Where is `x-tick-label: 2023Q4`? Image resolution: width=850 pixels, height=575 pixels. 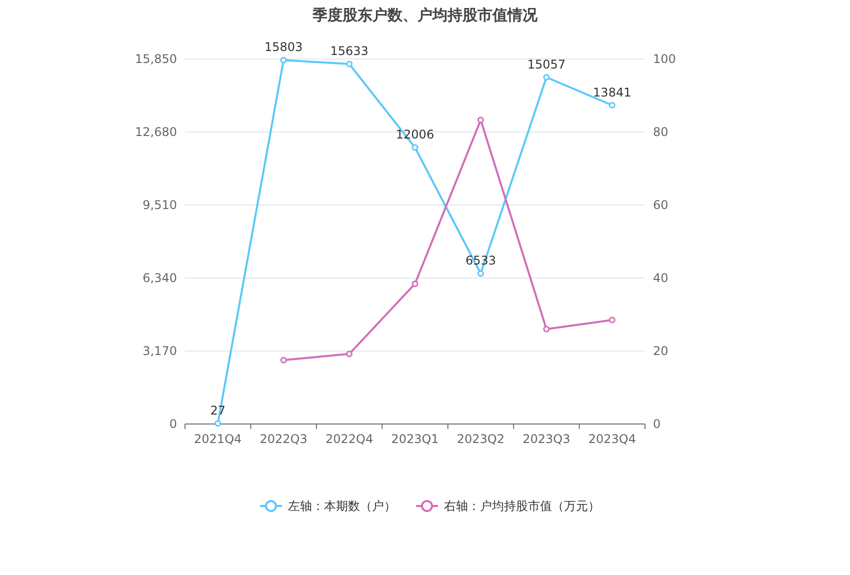 x-tick-label: 2023Q4 is located at coordinates (612, 439).